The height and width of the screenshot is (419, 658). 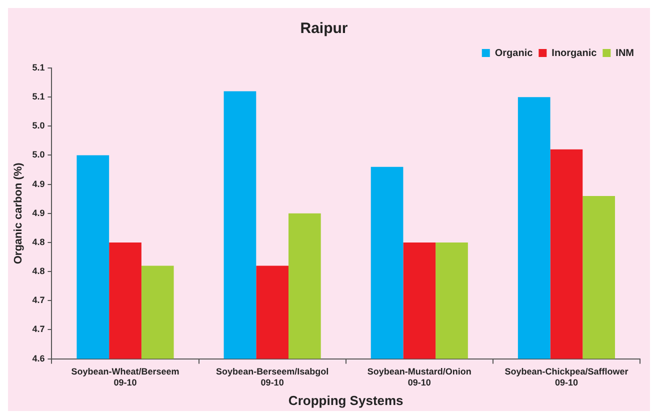 I want to click on x-axis-title: Cropping Systems, so click(x=346, y=400).